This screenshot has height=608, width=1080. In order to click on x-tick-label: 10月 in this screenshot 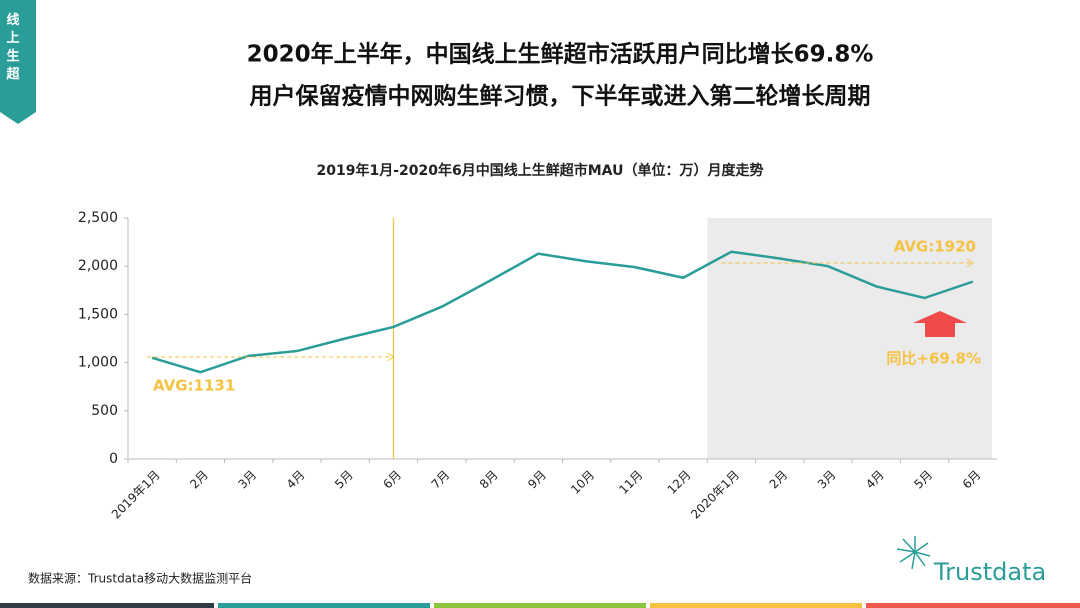, I will do `click(582, 482)`.